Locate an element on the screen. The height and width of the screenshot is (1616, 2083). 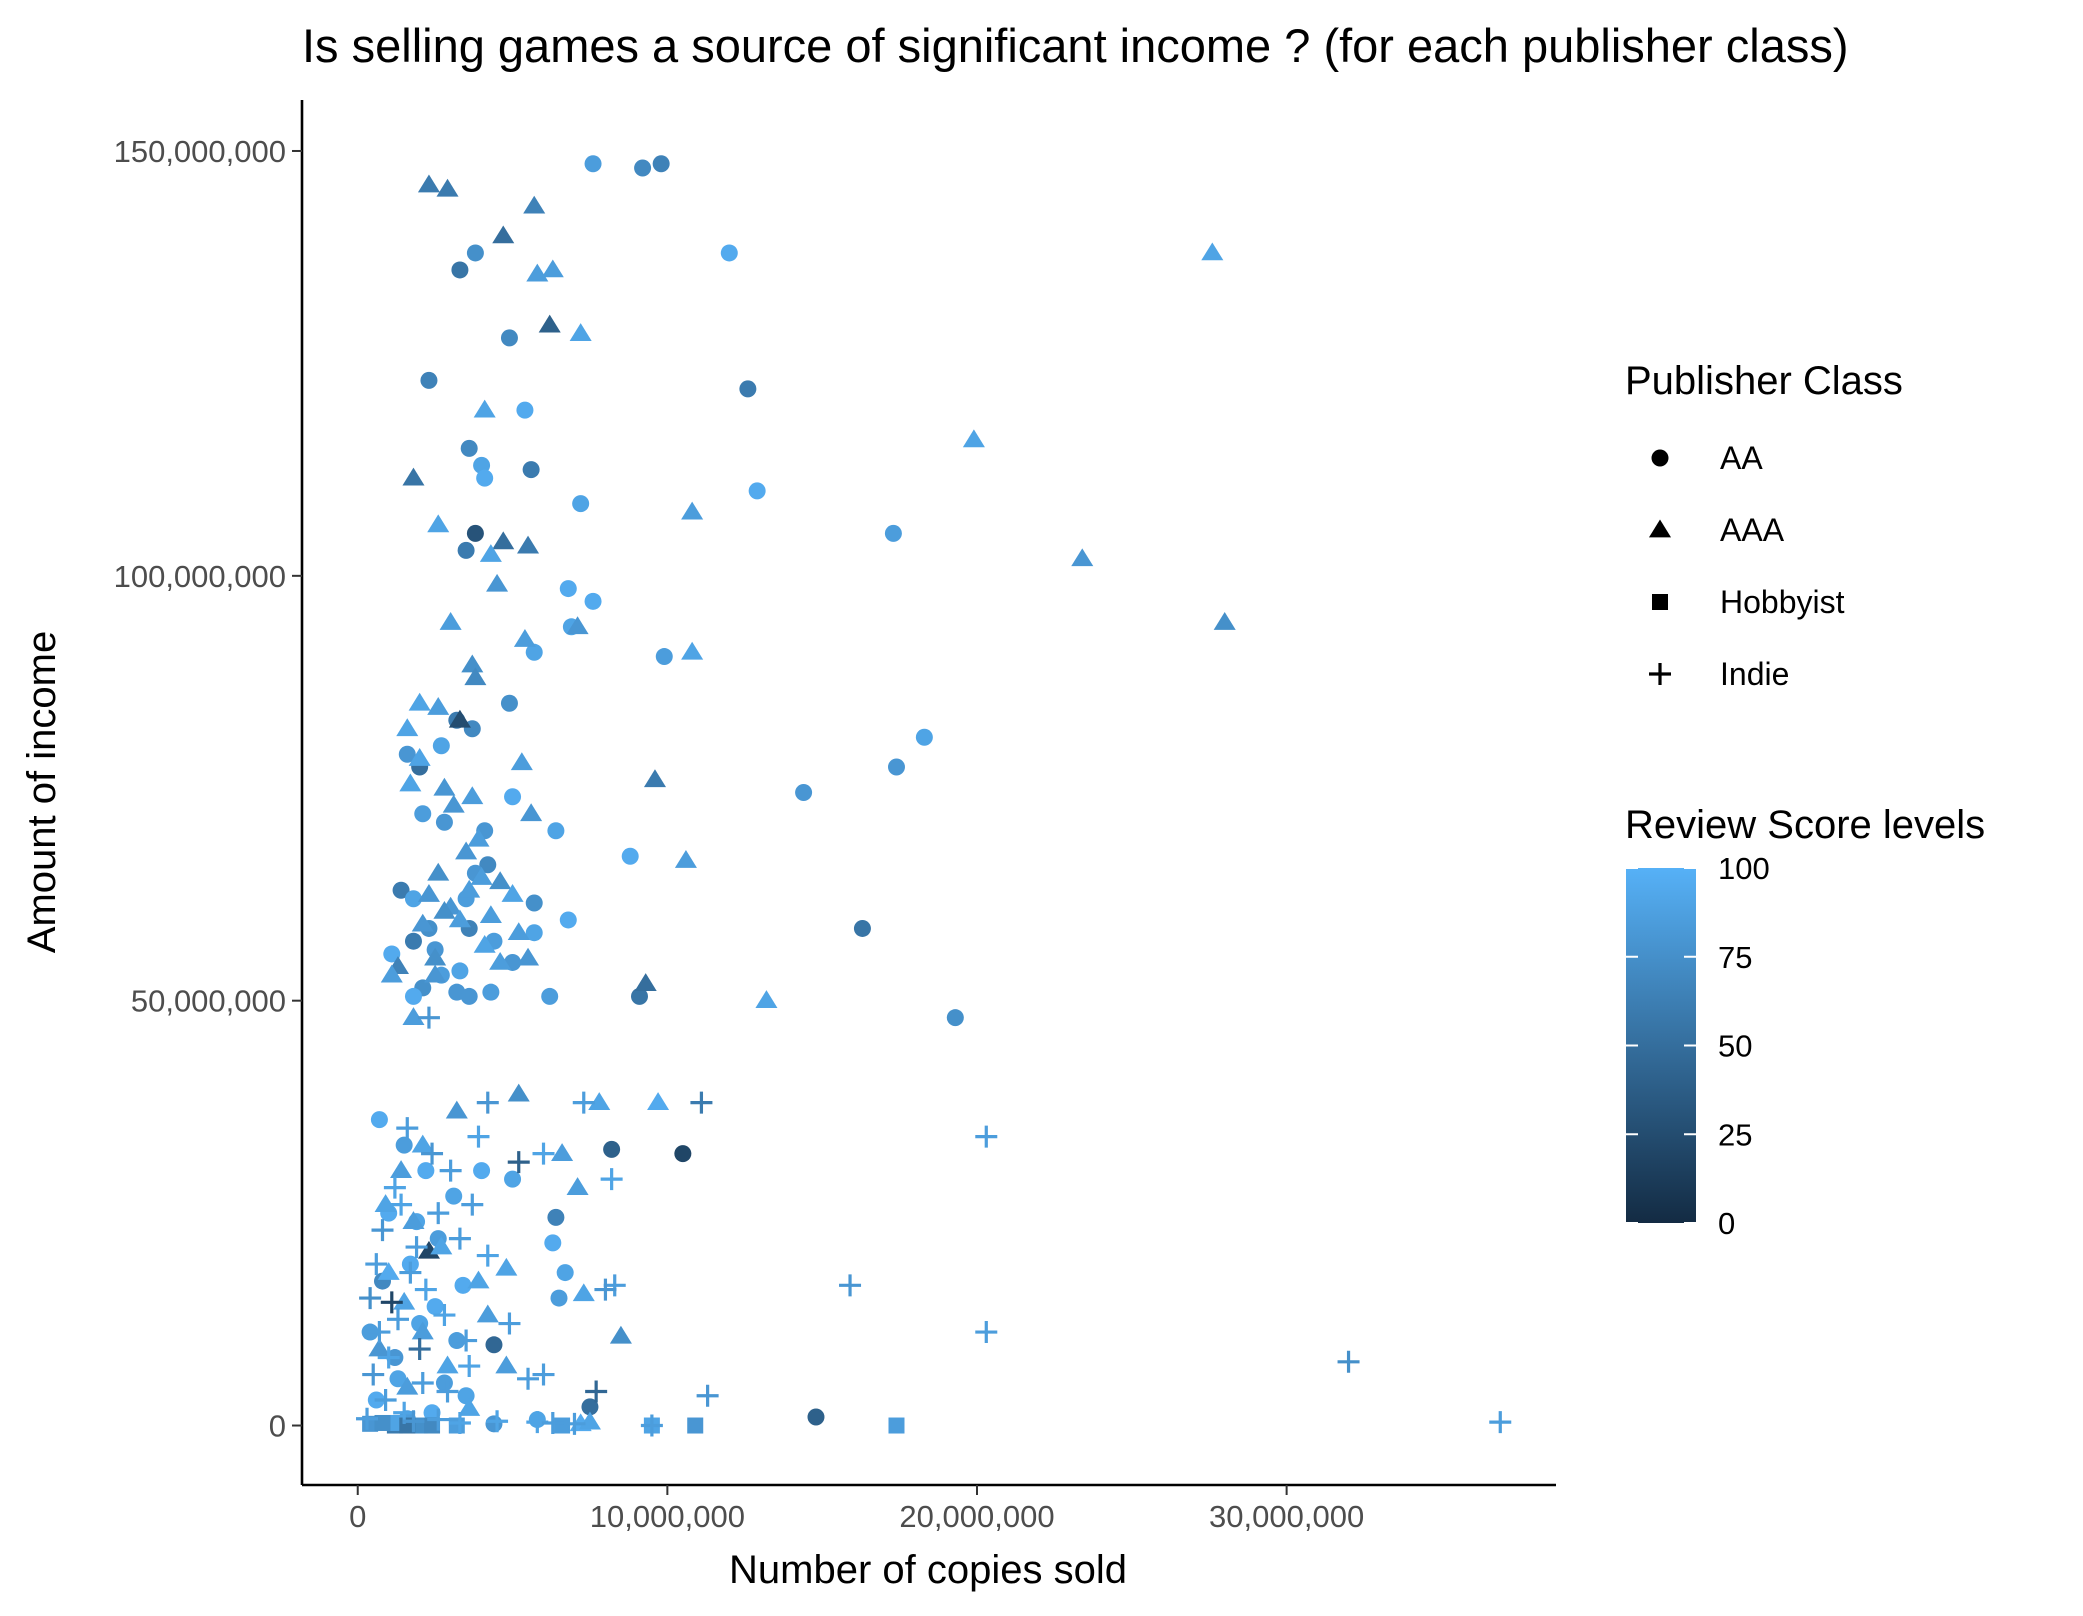
colorbar-label: 25 is located at coordinates (1735, 1134).